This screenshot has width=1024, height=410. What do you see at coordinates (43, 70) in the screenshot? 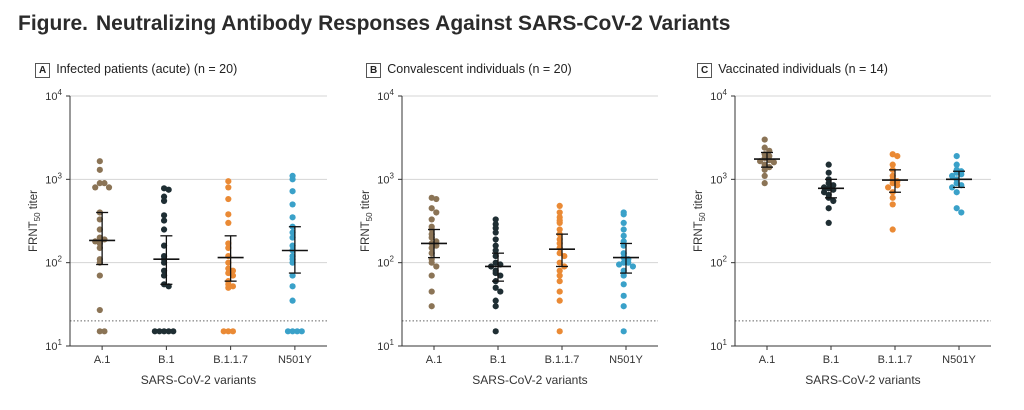
I see `panel-a-letter: A` at bounding box center [43, 70].